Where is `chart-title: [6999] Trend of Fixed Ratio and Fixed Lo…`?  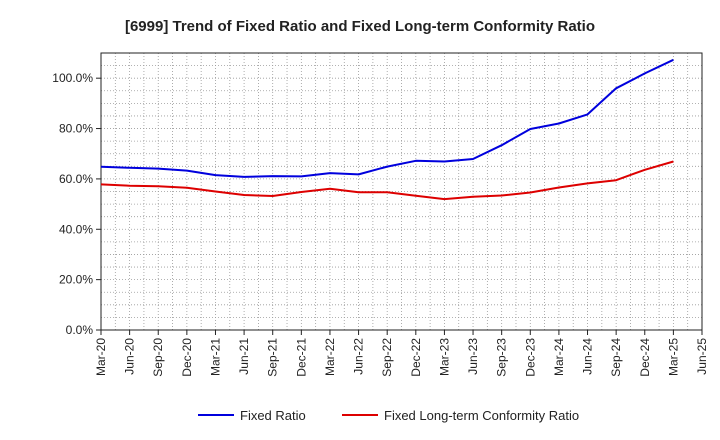 chart-title: [6999] Trend of Fixed Ratio and Fixed Lo… is located at coordinates (360, 26).